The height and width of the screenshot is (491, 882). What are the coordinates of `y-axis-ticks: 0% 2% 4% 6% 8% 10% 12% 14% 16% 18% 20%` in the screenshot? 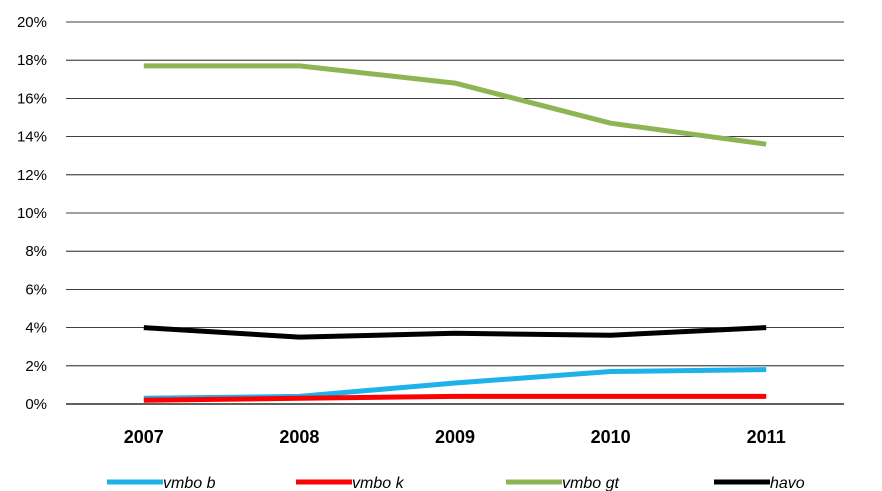 It's located at (32, 213).